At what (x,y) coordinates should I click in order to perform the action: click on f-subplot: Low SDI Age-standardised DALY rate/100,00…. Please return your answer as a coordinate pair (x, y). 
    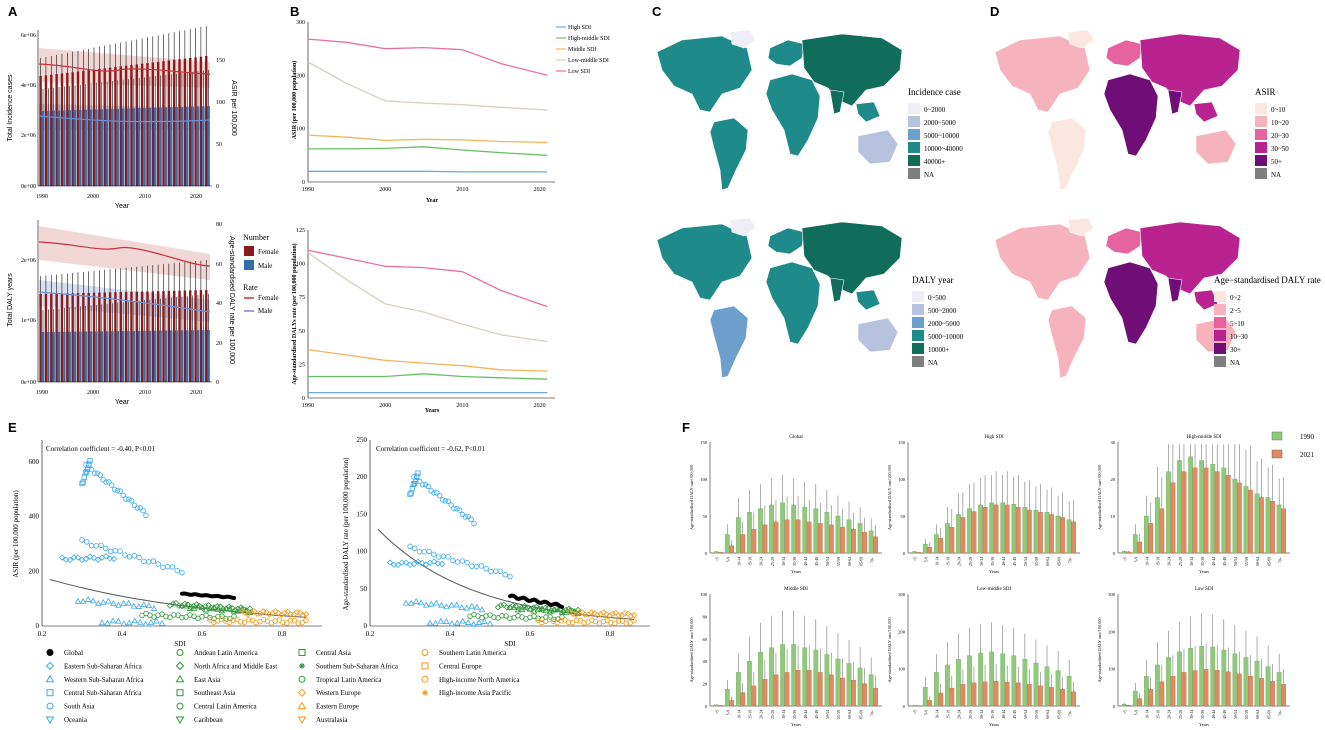
    Looking at the image, I should click on (1193, 657).